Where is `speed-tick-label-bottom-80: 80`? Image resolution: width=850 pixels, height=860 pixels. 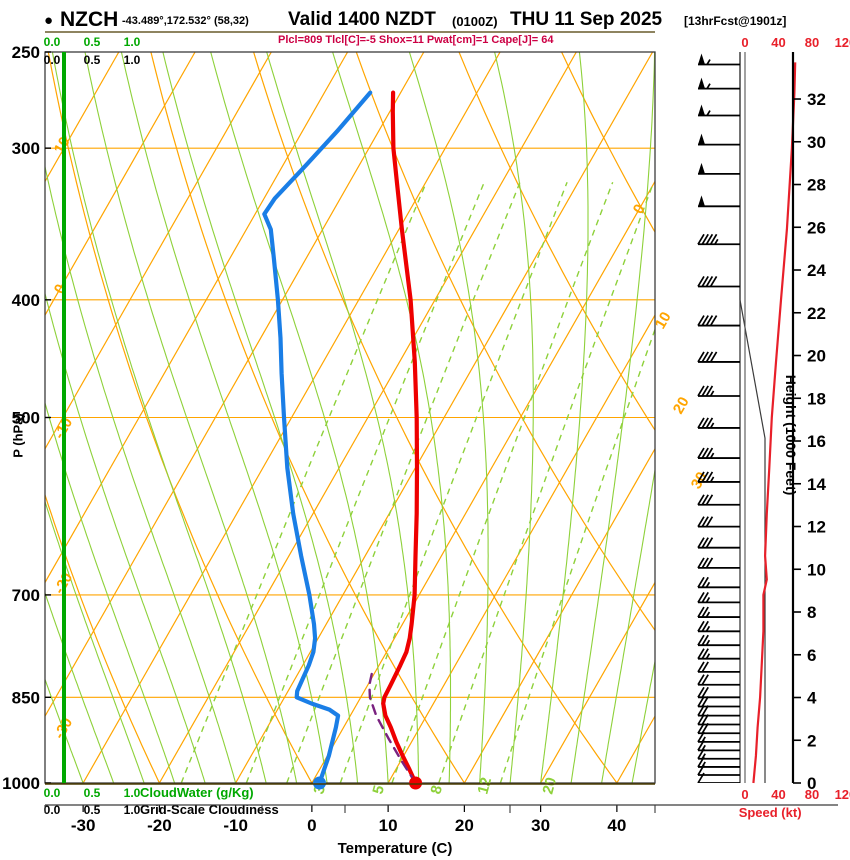
speed-tick-label-bottom-80: 80 is located at coordinates (812, 794).